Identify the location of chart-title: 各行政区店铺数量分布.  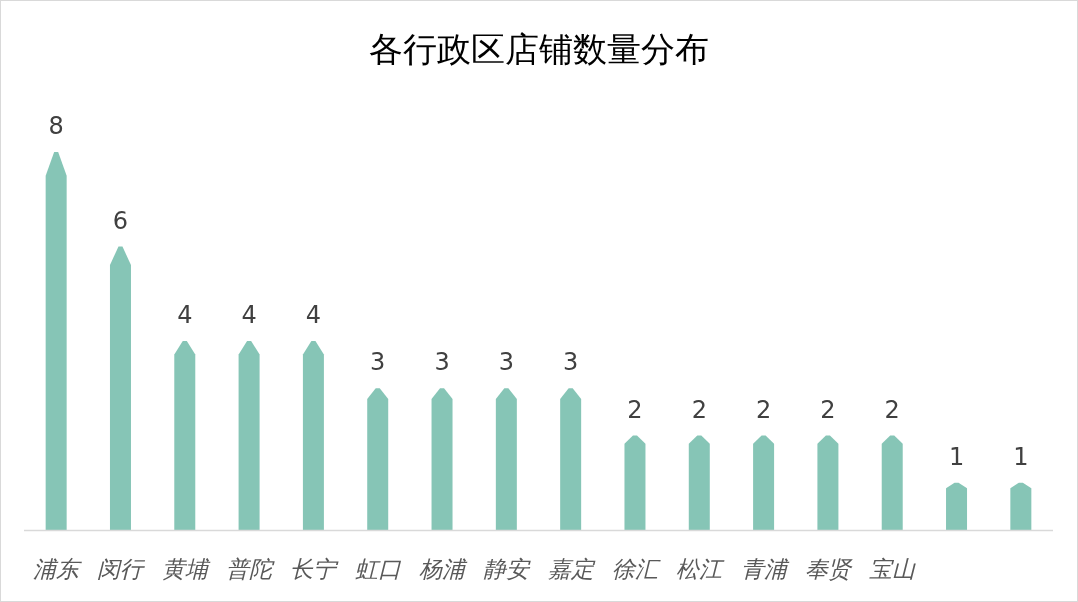
(539, 49).